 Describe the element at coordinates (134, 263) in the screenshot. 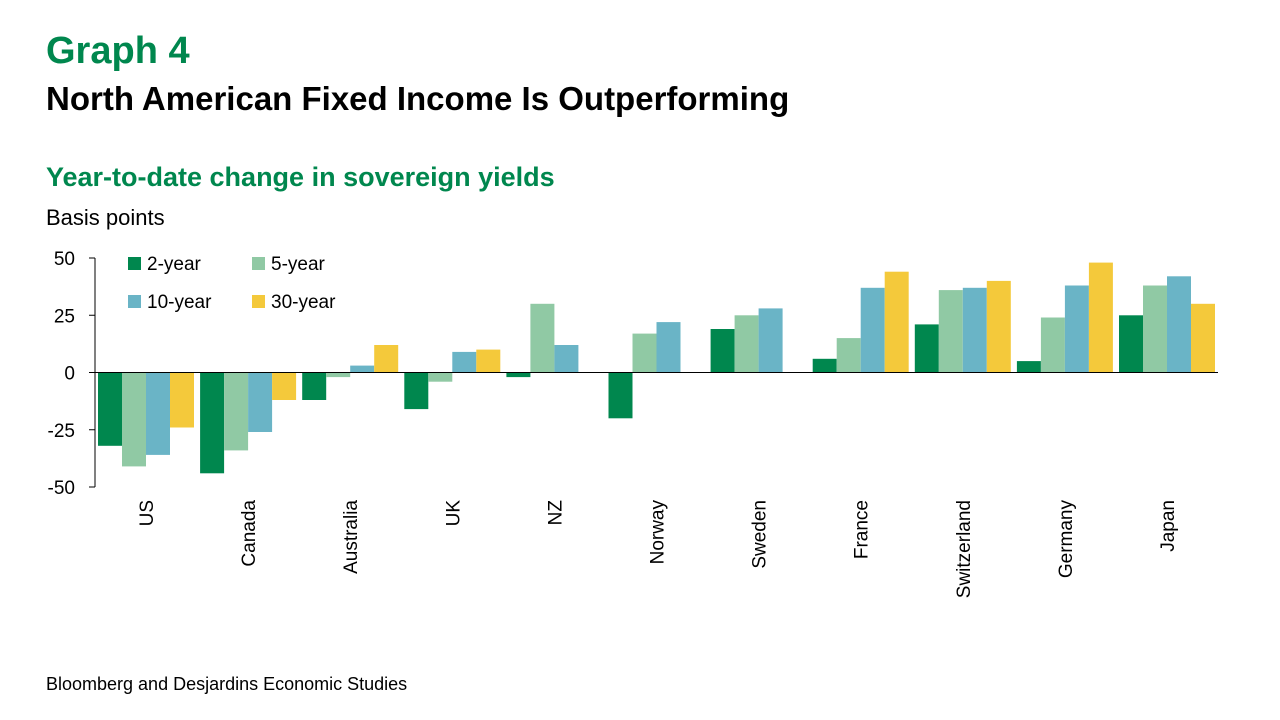

I see `legend-swatch-2-year` at that location.